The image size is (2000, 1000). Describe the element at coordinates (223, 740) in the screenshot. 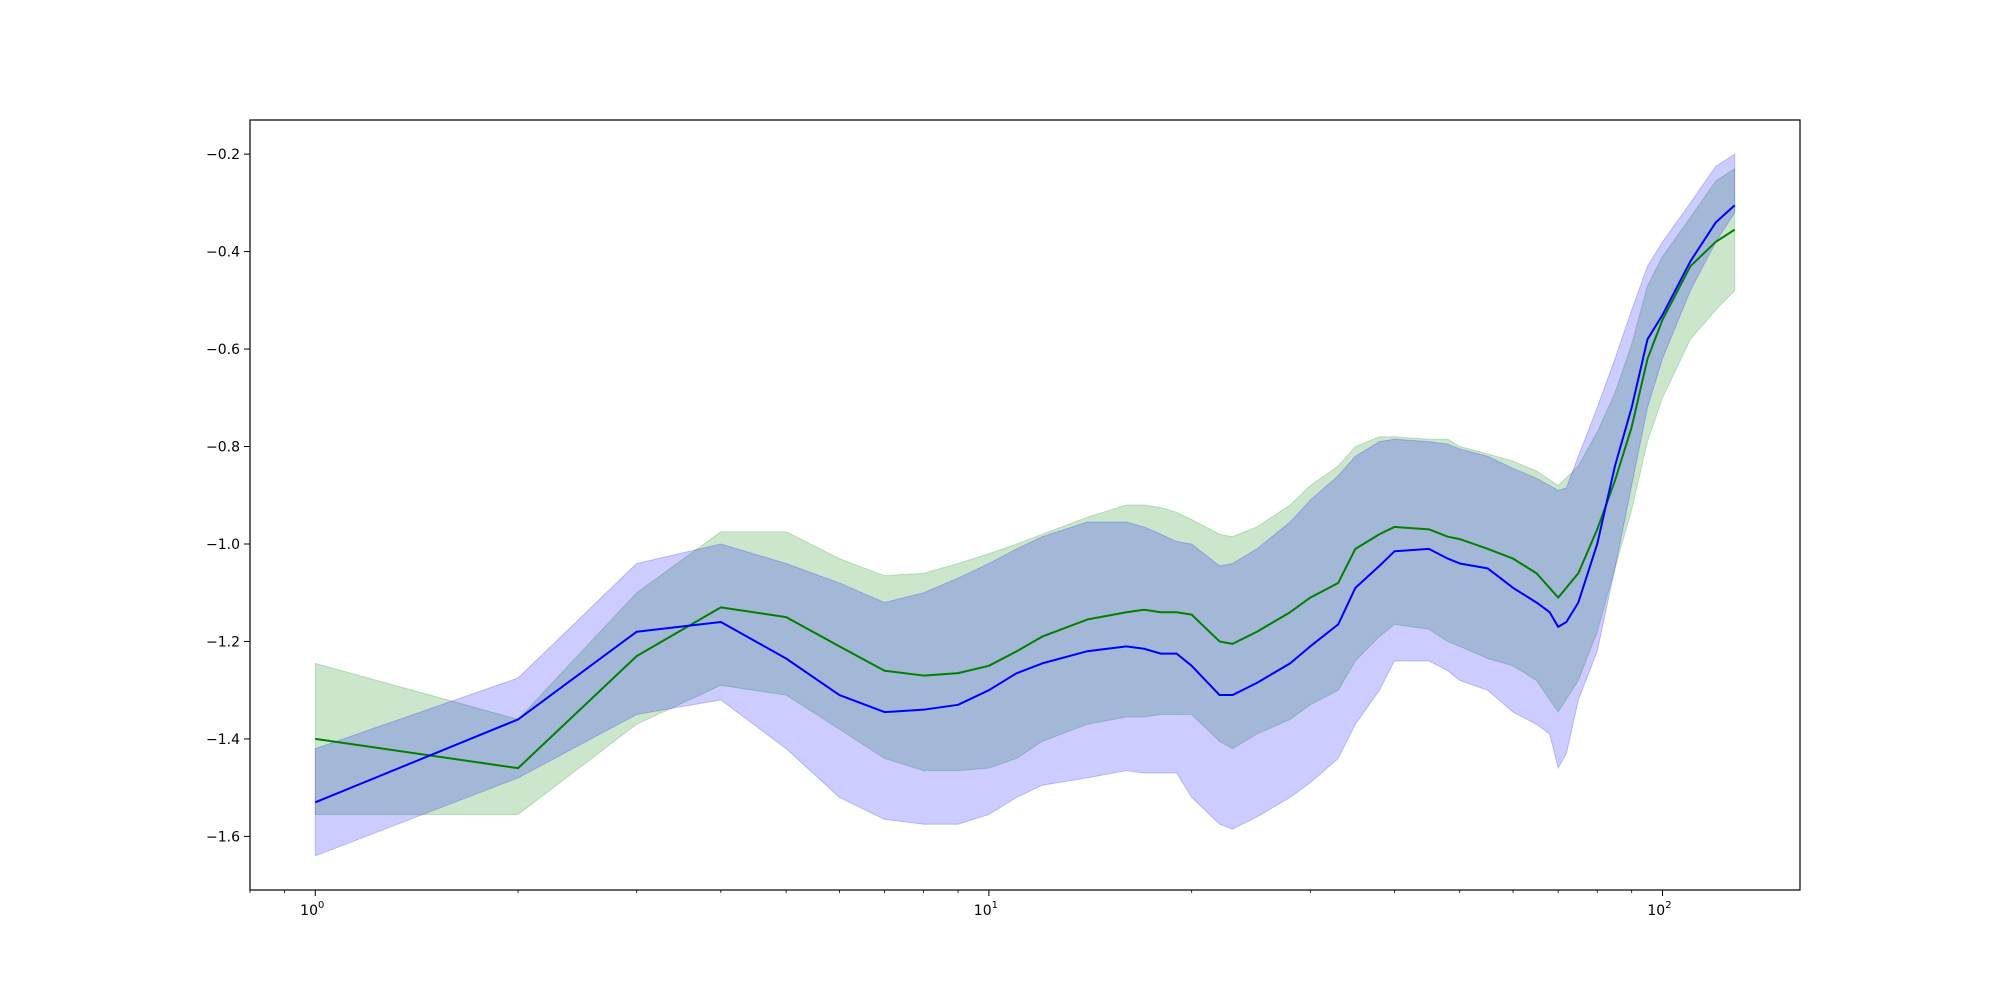

I see `y-tick-label: −1.4` at that location.